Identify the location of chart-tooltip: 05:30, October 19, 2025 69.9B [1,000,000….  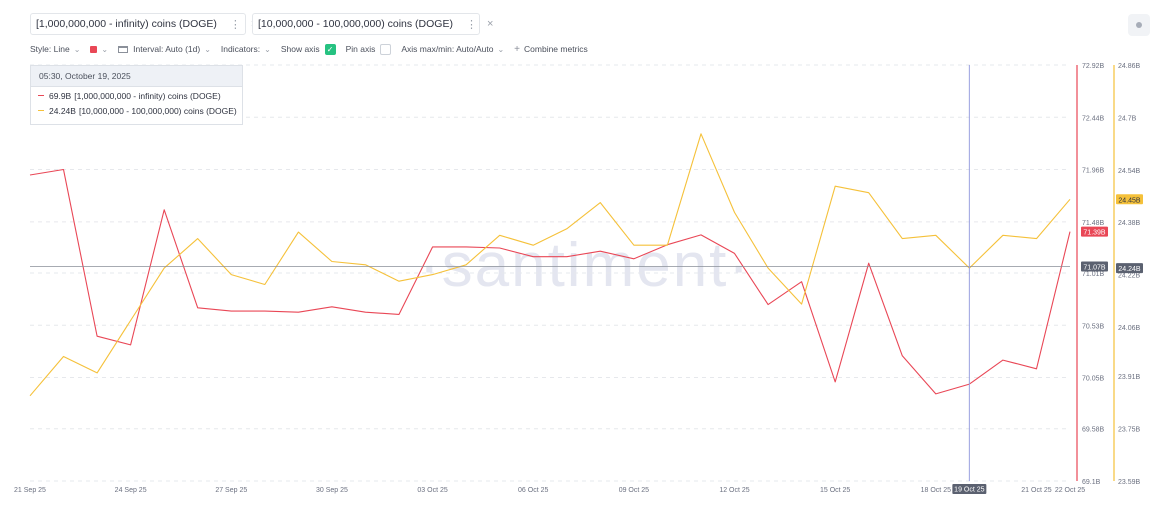
(136, 95).